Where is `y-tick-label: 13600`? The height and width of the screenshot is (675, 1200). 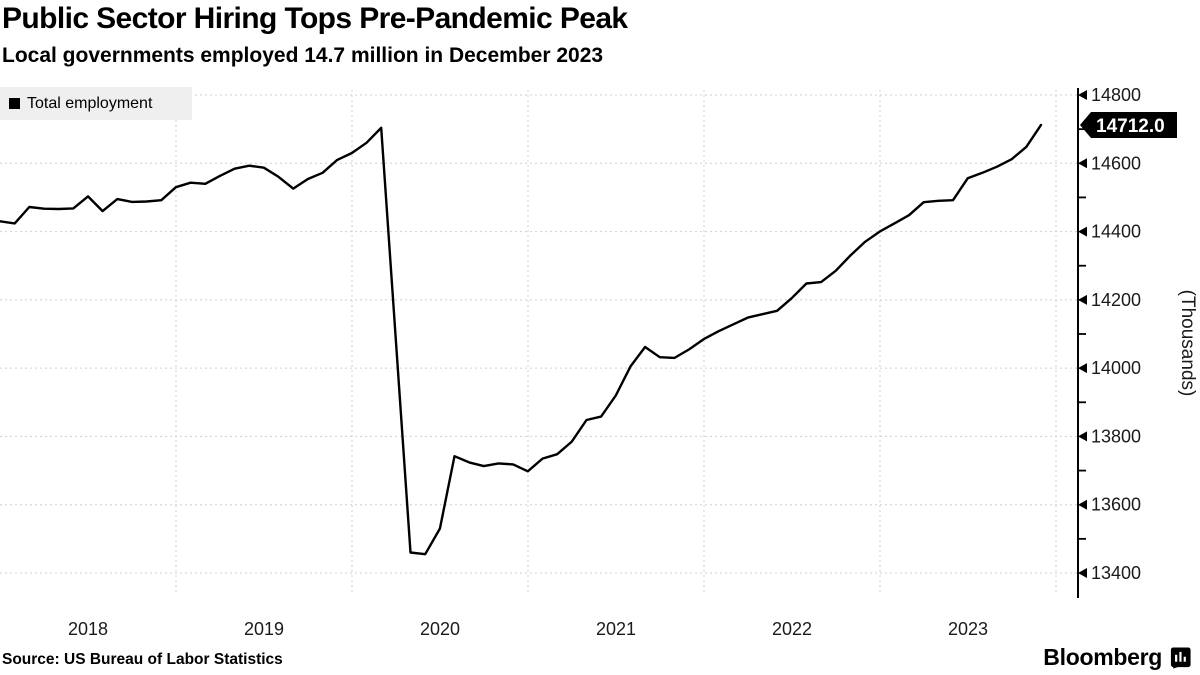 y-tick-label: 13600 is located at coordinates (1116, 505).